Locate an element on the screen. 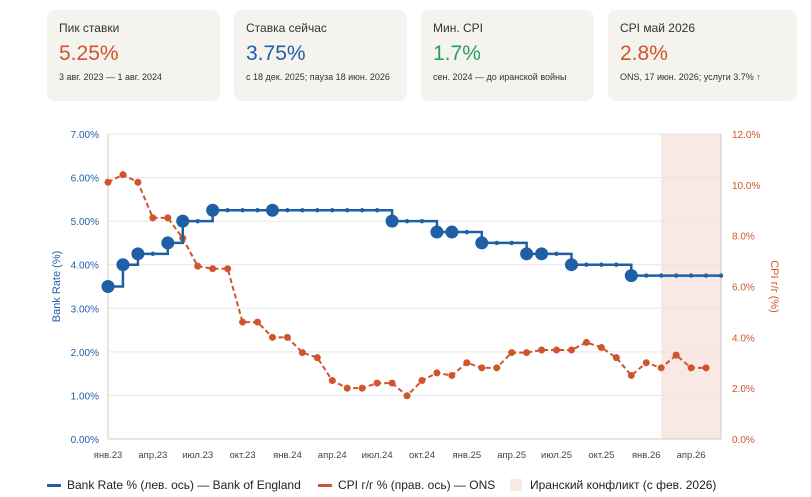 The height and width of the screenshot is (497, 811). x-tick-label: июл.24 is located at coordinates (377, 455).